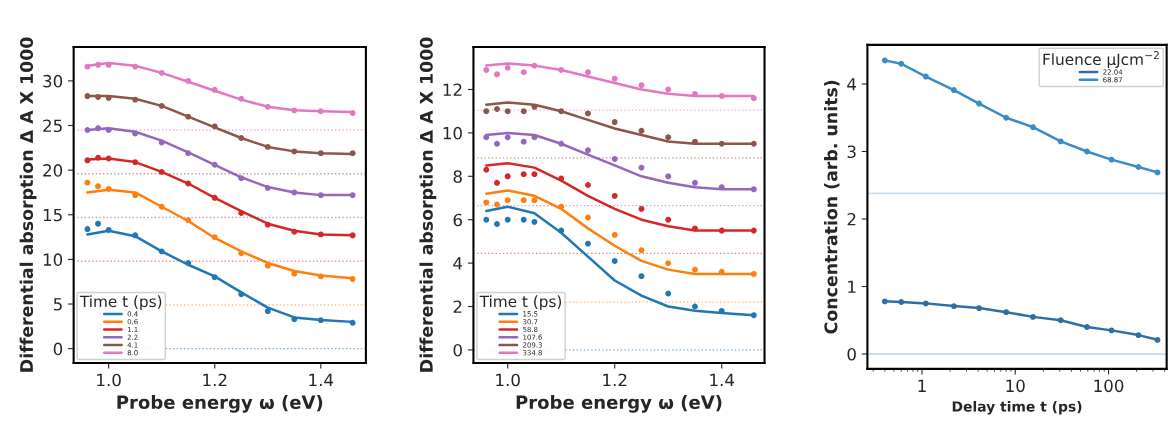 The width and height of the screenshot is (1169, 423). Describe the element at coordinates (1017, 407) in the screenshot. I see `x-axis-title: Delay time t (ps)` at that location.